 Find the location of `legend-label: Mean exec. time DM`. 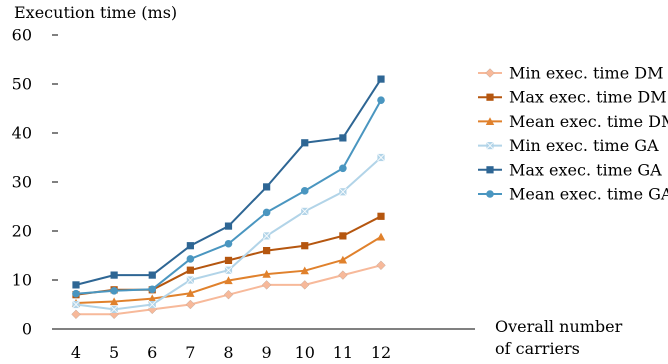

legend-label: Mean exec. time DM is located at coordinates (588, 121).